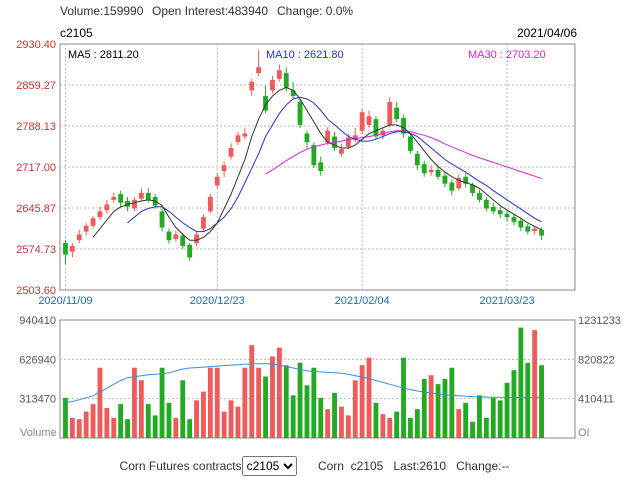 This screenshot has width=629, height=482. Describe the element at coordinates (195, 466) in the screenshot. I see `footer-type-label: Futures contracts` at that location.